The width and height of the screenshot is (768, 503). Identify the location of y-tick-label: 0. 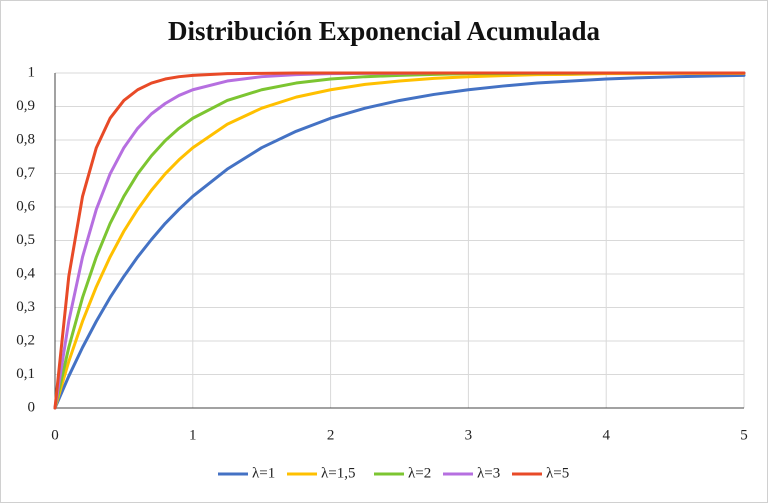
(32, 407).